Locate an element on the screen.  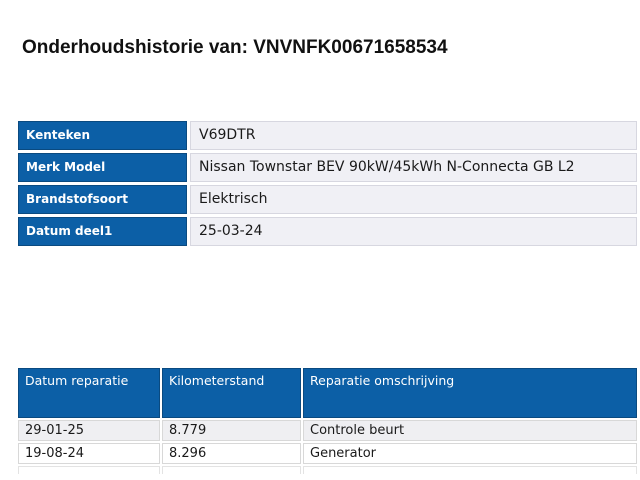
repair-row-0-omschrijving: Controle beurt is located at coordinates (470, 430).